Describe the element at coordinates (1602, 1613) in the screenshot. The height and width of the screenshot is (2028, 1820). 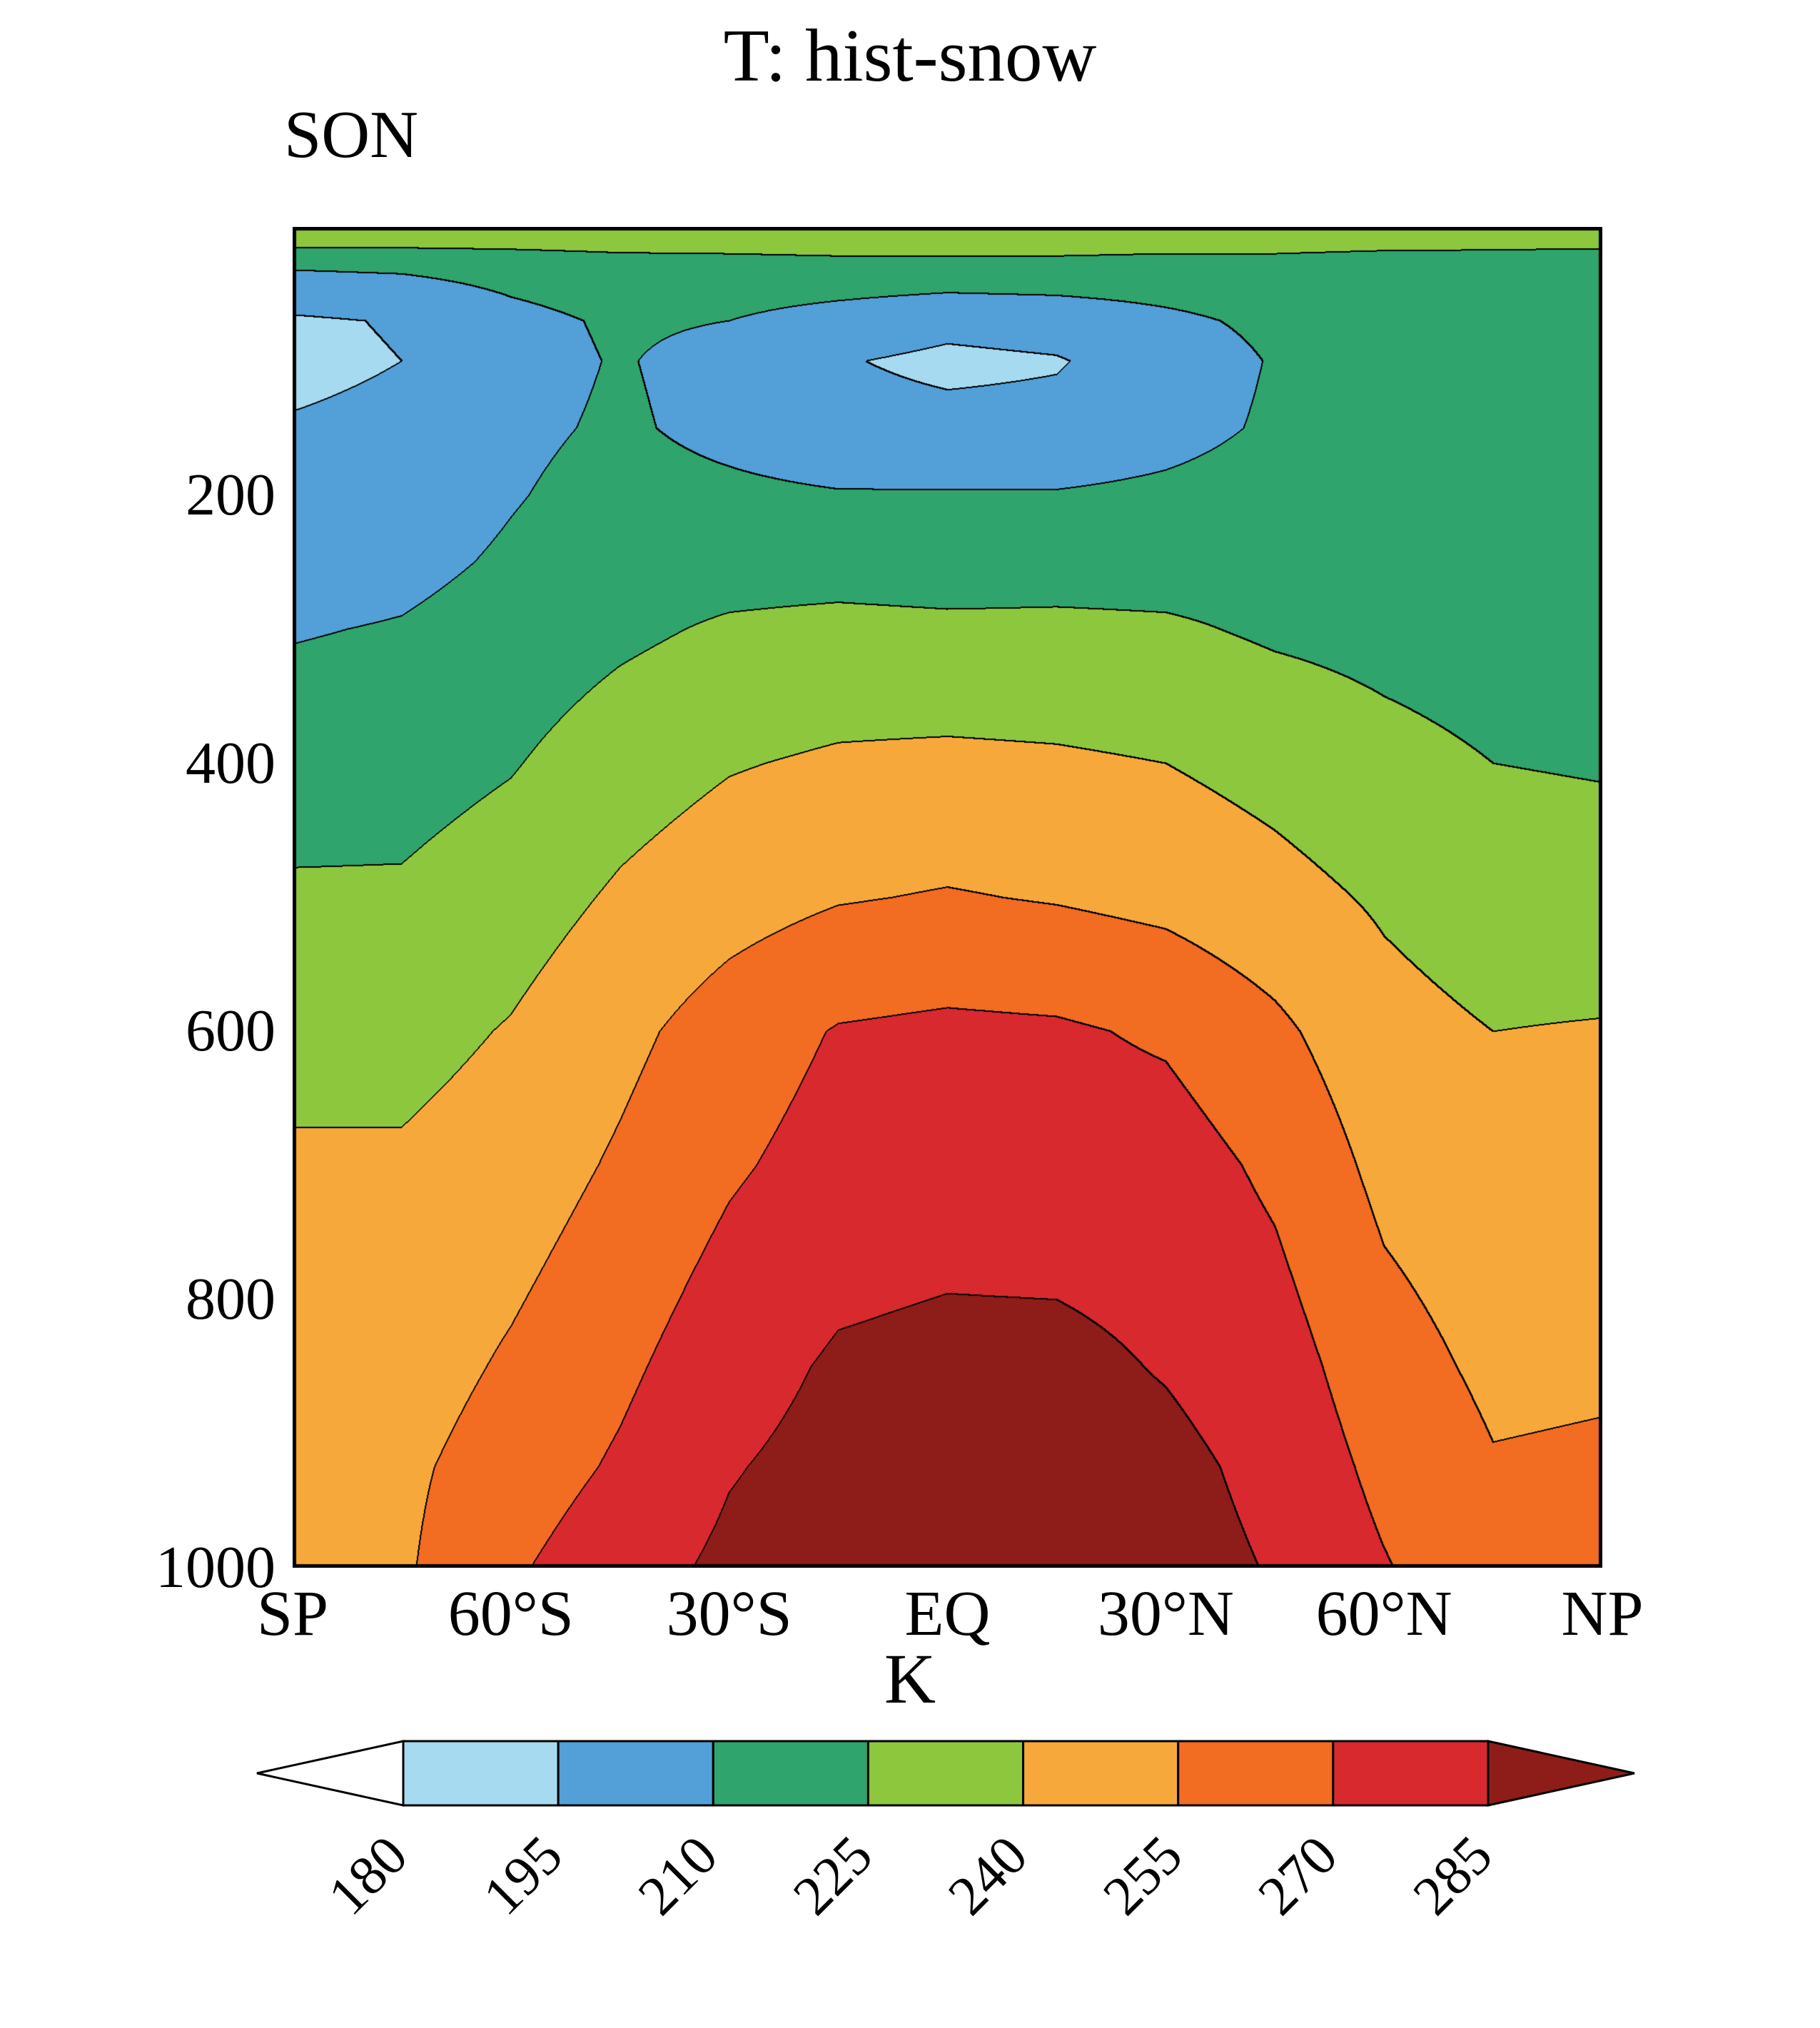
I see `x-tick-label: NP` at that location.